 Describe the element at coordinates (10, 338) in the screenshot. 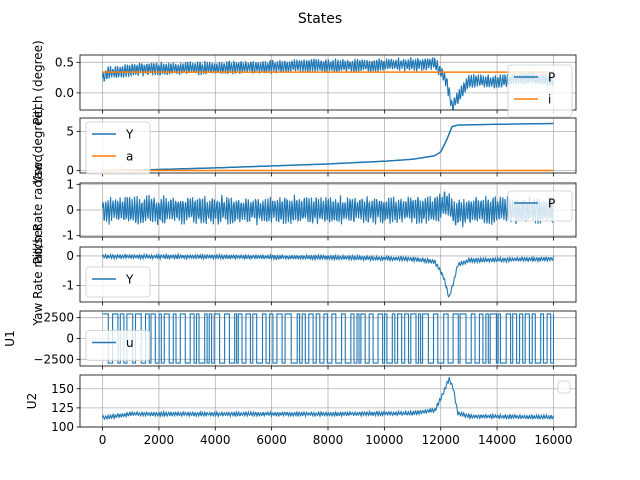

I see `y-axis-label: U1` at that location.